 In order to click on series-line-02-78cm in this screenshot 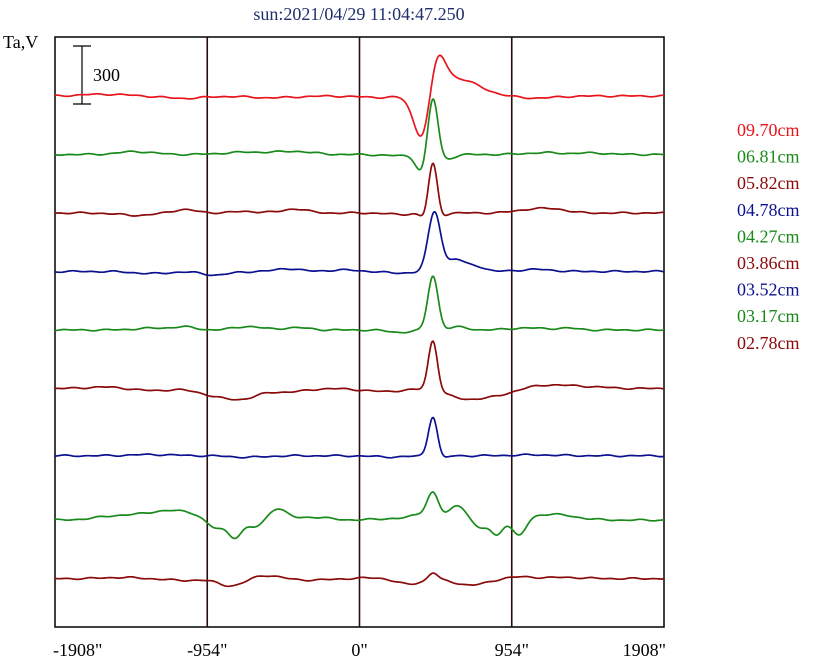, I will do `click(359, 580)`.